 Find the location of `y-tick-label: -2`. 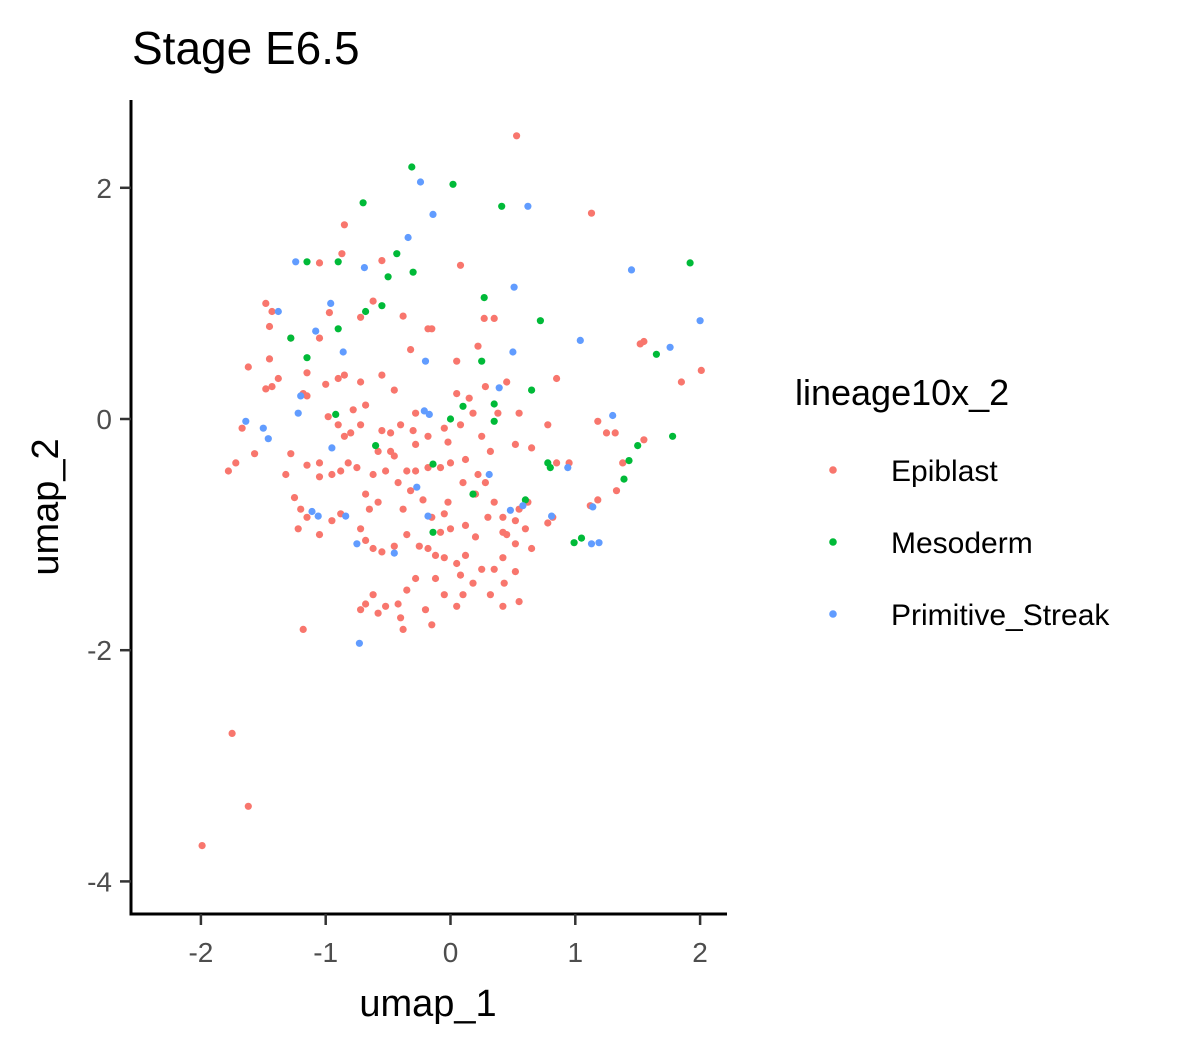

y-tick-label: -2 is located at coordinates (99, 650).